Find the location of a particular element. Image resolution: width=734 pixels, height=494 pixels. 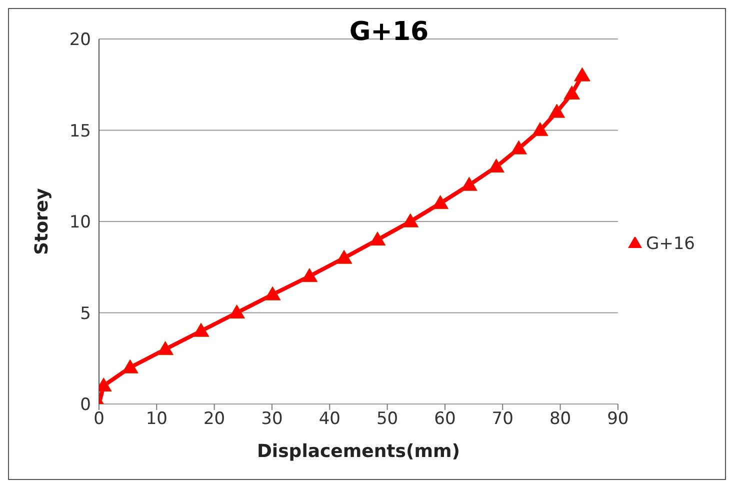

y-tick-label: 10 is located at coordinates (80, 222).